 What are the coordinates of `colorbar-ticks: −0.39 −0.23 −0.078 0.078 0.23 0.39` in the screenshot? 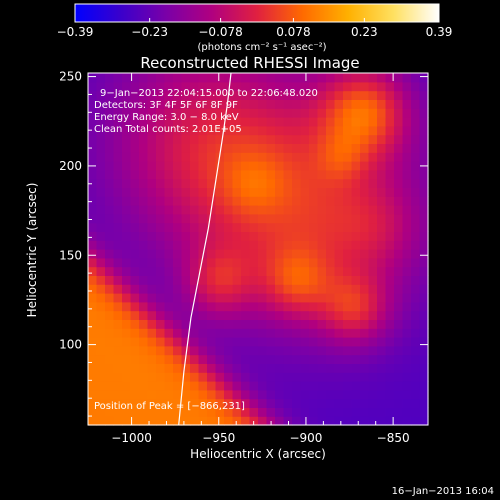 It's located at (254, 28).